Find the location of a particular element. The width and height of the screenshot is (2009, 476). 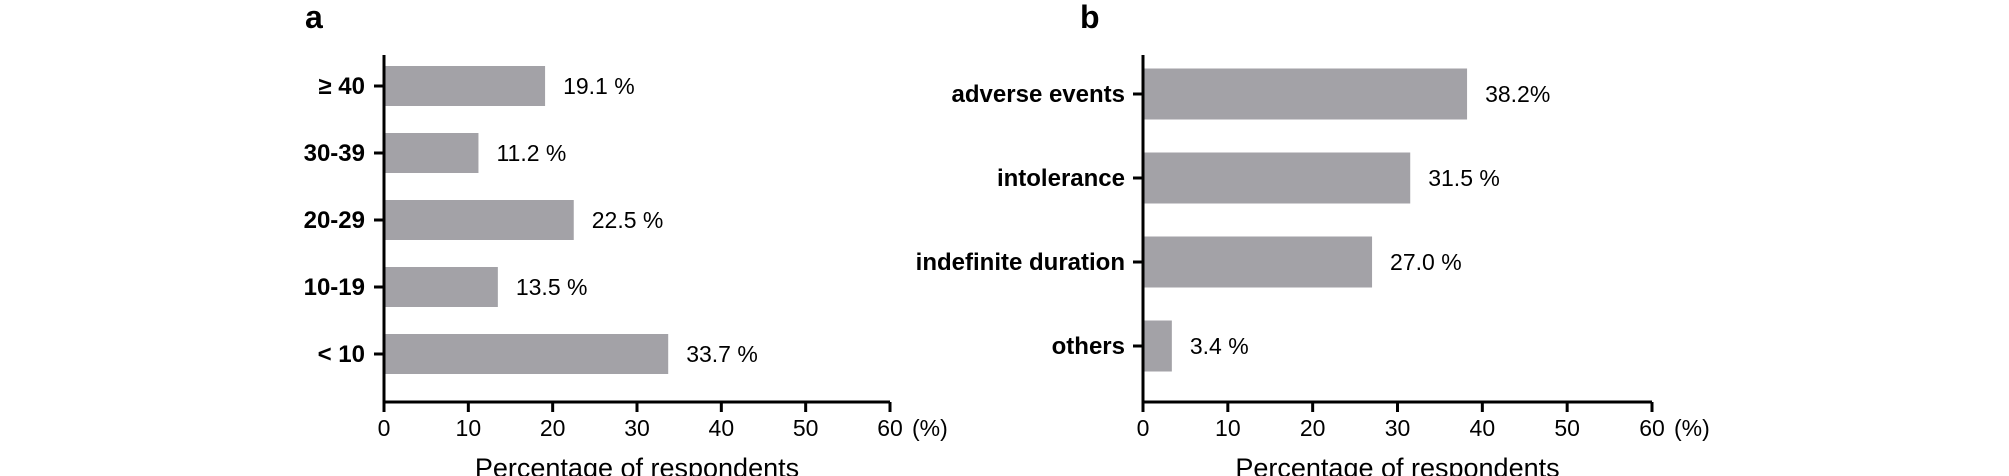

bar-value-label: 38.2% is located at coordinates (1517, 94).